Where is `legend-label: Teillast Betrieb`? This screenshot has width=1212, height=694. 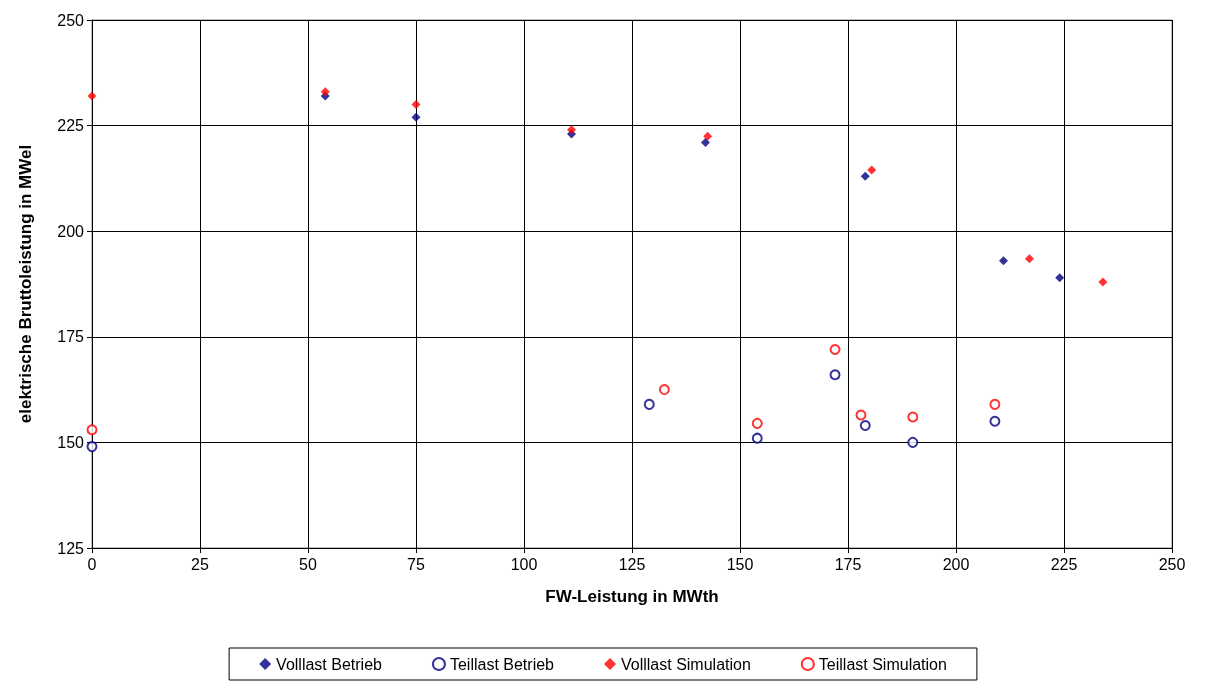 legend-label: Teillast Betrieb is located at coordinates (502, 664).